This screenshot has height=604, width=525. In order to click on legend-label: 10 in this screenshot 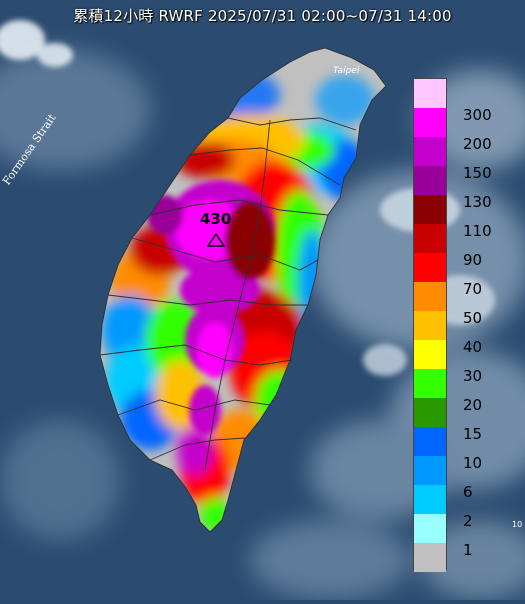, I will do `click(473, 462)`.